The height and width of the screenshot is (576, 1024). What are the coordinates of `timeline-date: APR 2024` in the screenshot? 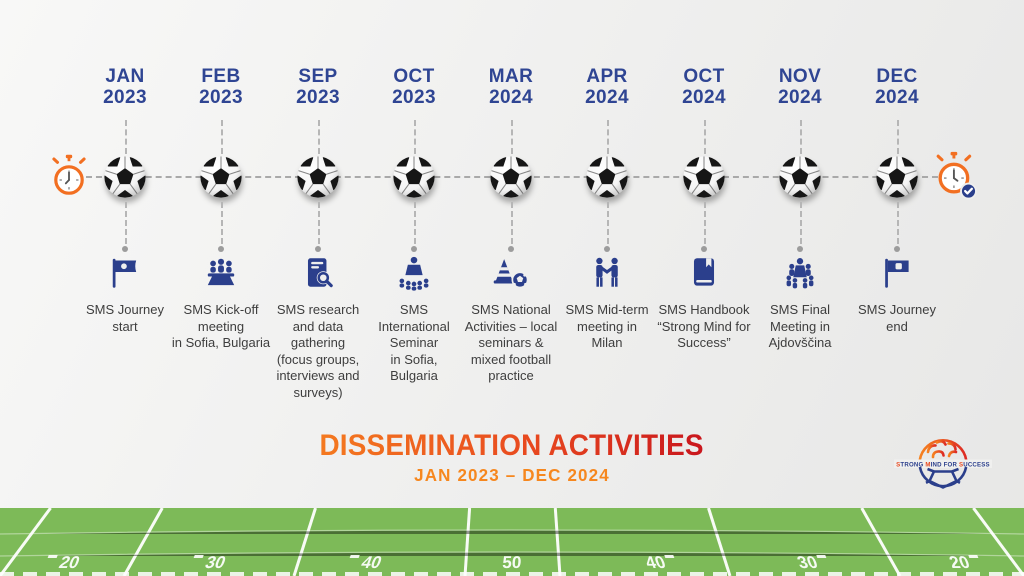 It's located at (607, 87).